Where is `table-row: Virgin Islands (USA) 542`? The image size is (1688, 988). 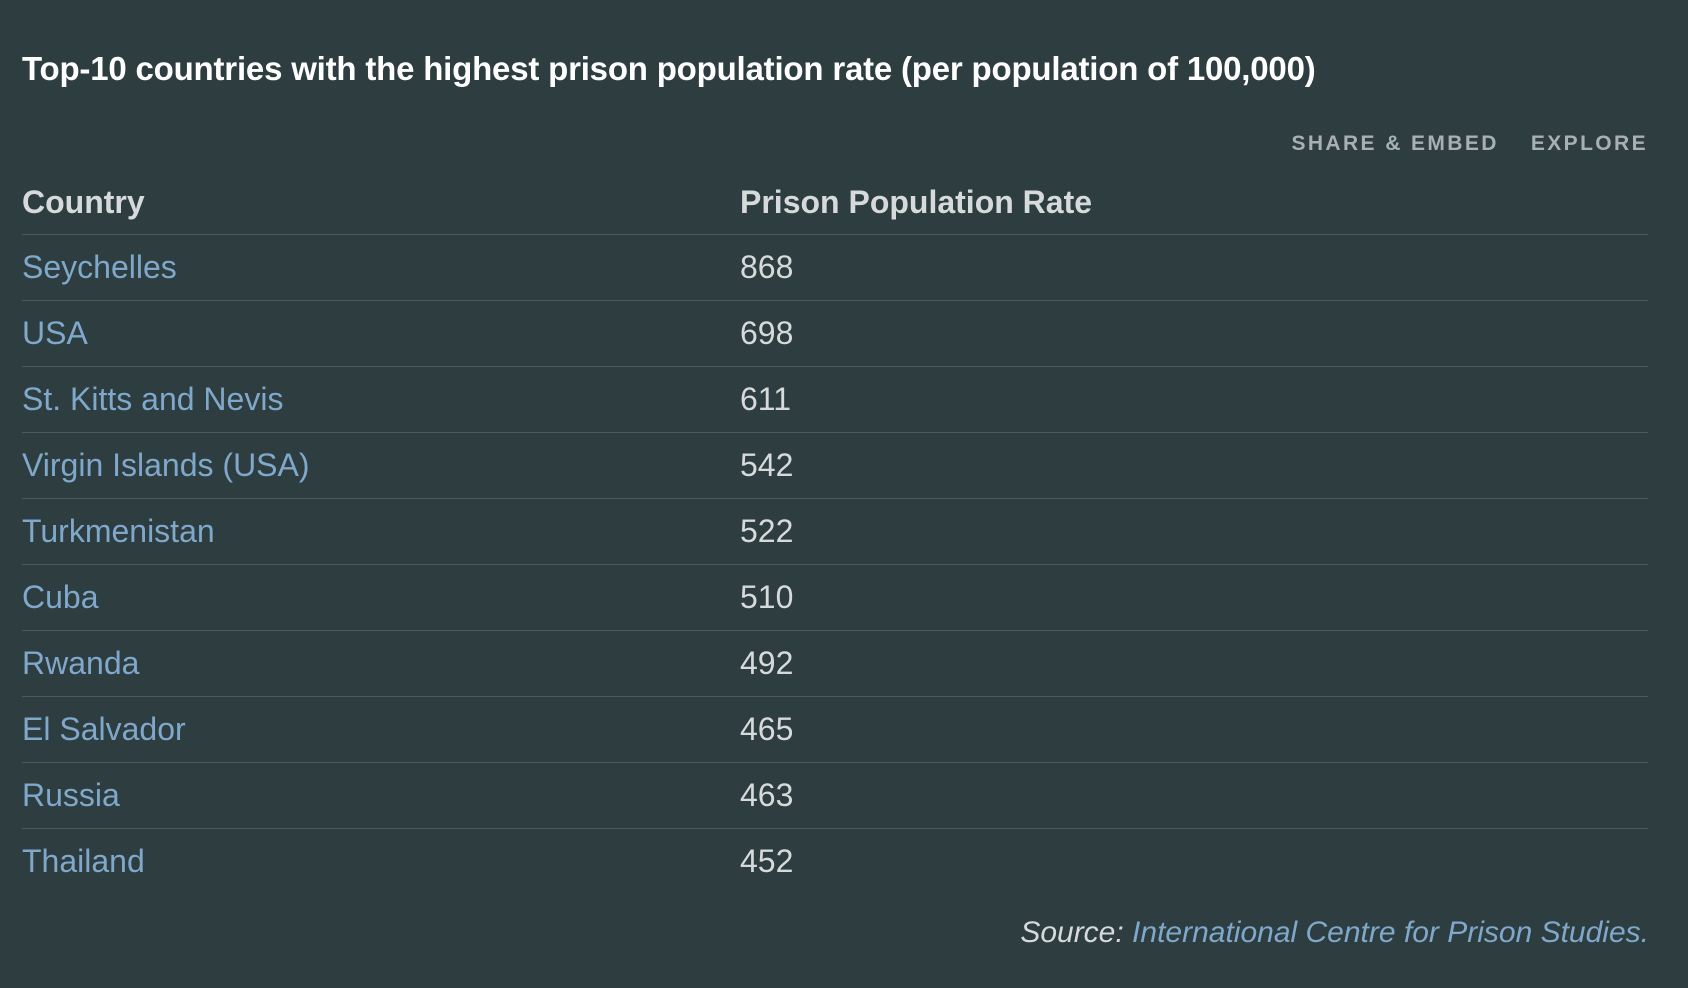 table-row: Virgin Islands (USA) 542 is located at coordinates (835, 465).